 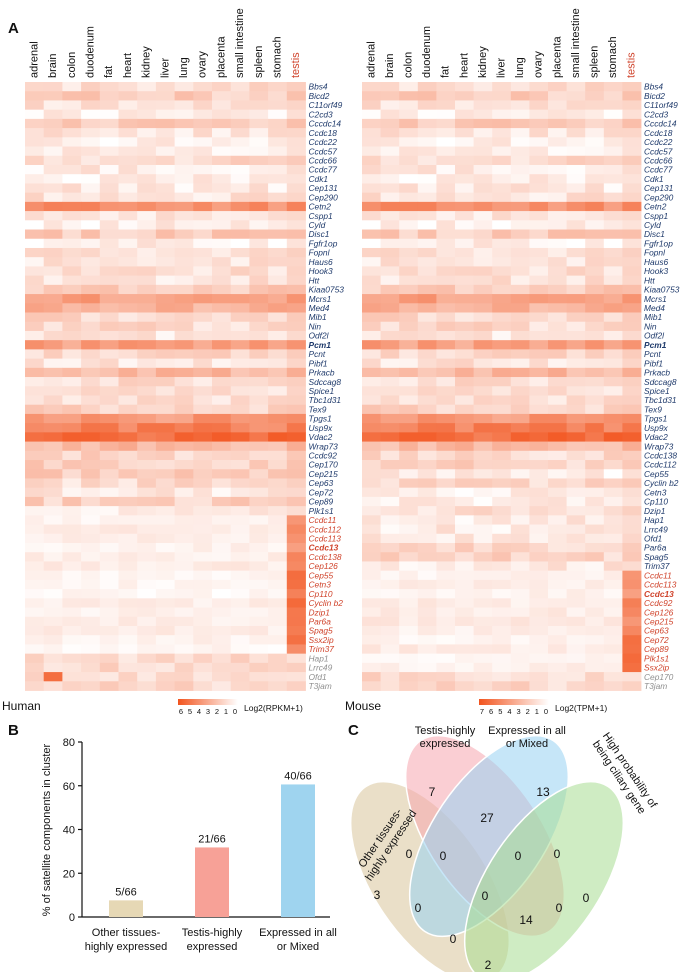 I want to click on gene-label: Mcrs1, so click(x=320, y=299).